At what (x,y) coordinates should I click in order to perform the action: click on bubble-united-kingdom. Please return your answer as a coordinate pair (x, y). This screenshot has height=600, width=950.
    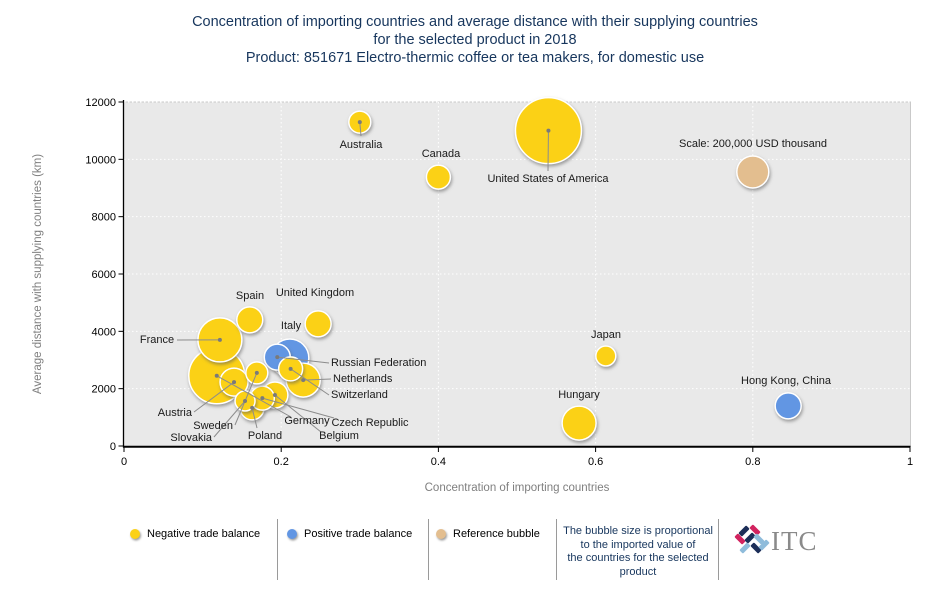
    Looking at the image, I should click on (318, 324).